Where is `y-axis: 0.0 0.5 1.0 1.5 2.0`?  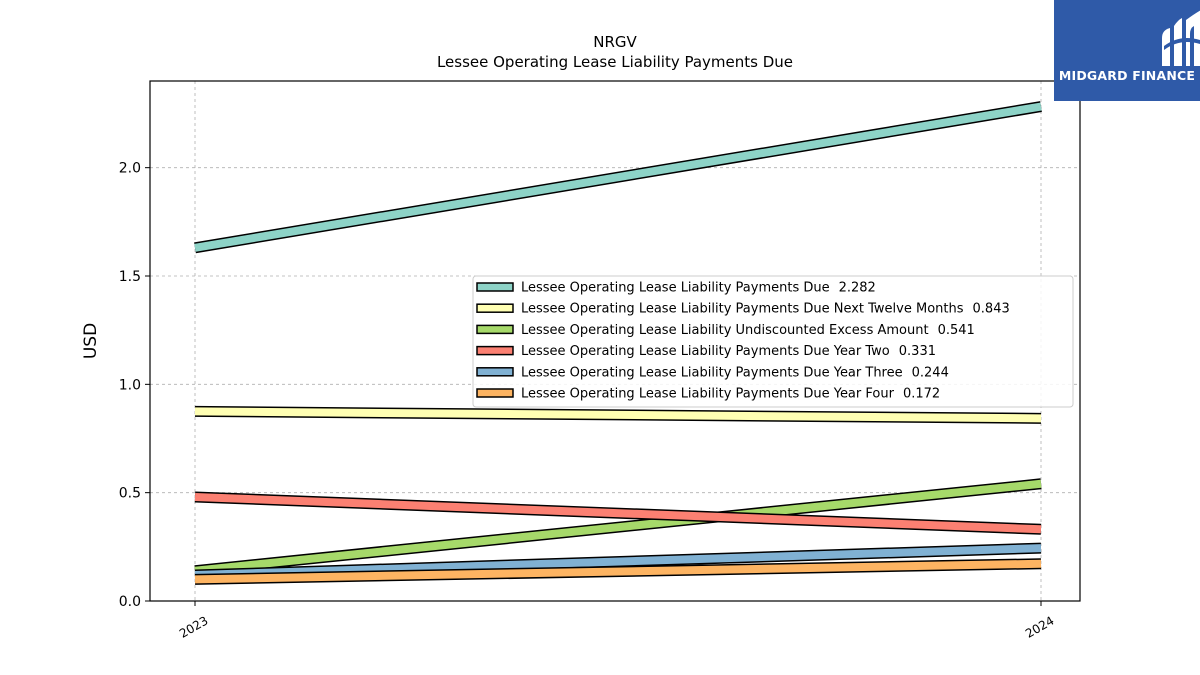 y-axis: 0.0 0.5 1.0 1.5 2.0 is located at coordinates (134, 385).